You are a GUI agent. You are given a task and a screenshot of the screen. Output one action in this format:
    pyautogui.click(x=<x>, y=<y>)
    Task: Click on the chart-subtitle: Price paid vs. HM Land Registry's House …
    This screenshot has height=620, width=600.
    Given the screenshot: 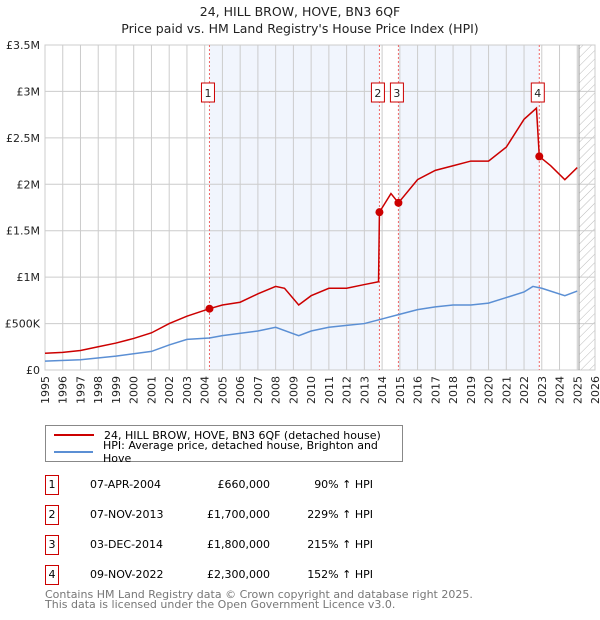 What is the action you would take?
    pyautogui.click(x=300, y=28)
    